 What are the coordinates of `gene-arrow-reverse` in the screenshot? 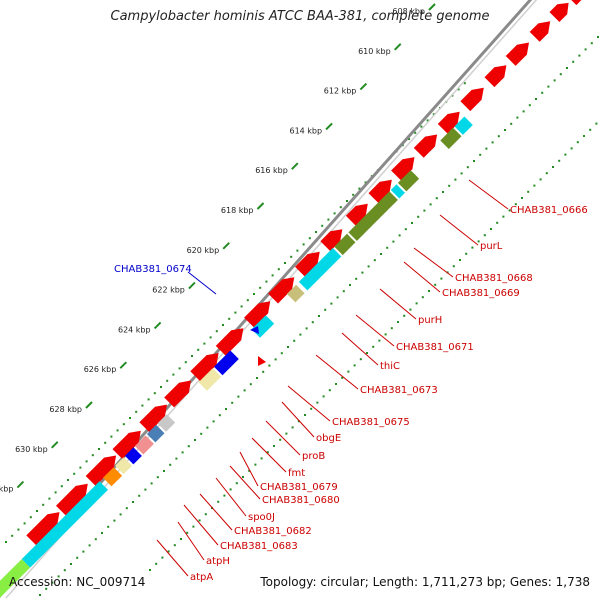 It's located at (254, 330).